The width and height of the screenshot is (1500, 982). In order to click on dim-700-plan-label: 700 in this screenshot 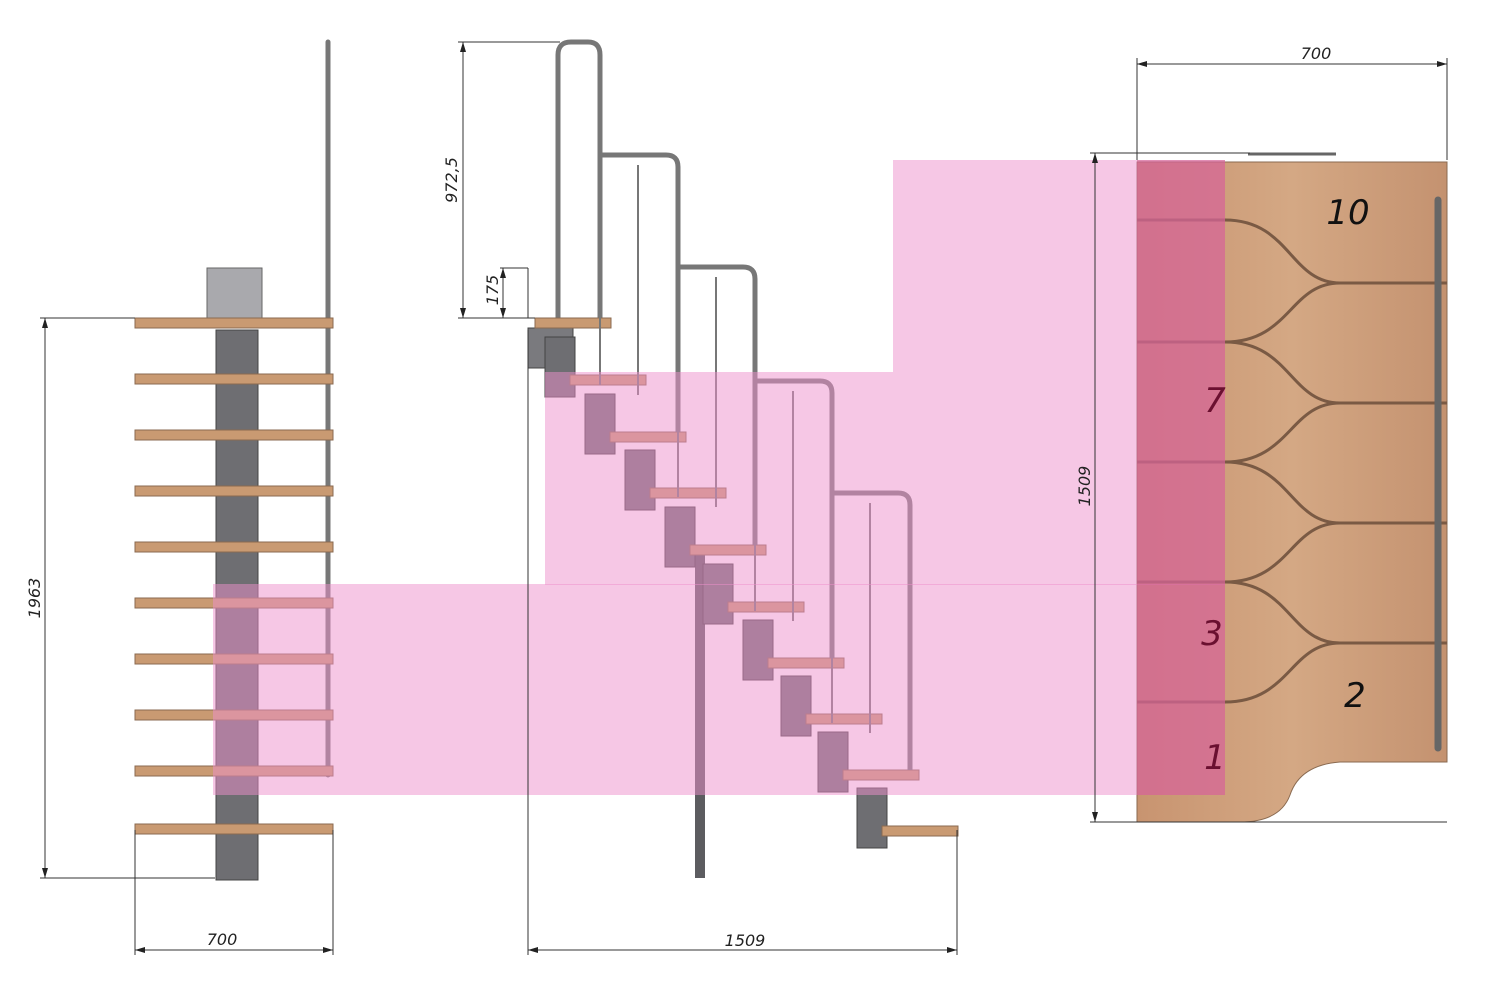, I will do `click(1316, 53)`.